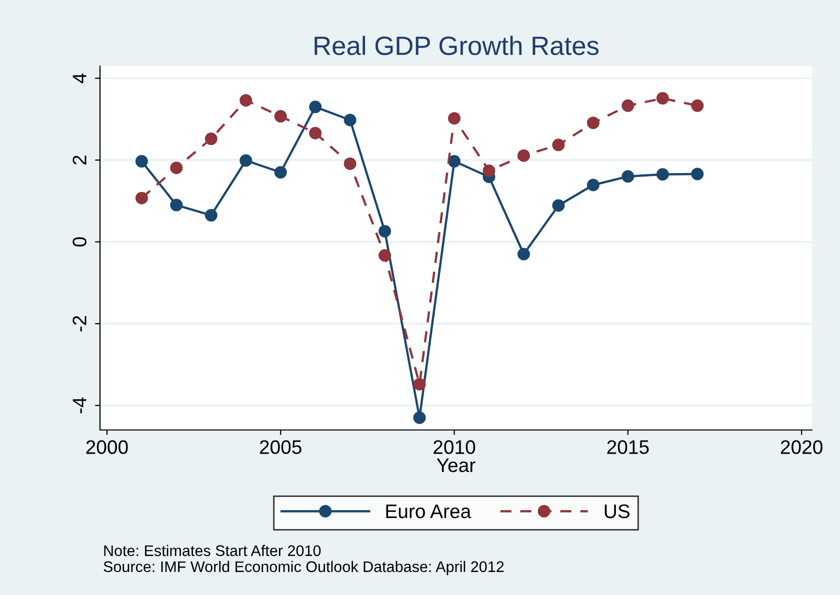 Image resolution: width=840 pixels, height=595 pixels. What do you see at coordinates (212, 550) in the screenshot?
I see `text: Note: Estimates Start After 2010` at bounding box center [212, 550].